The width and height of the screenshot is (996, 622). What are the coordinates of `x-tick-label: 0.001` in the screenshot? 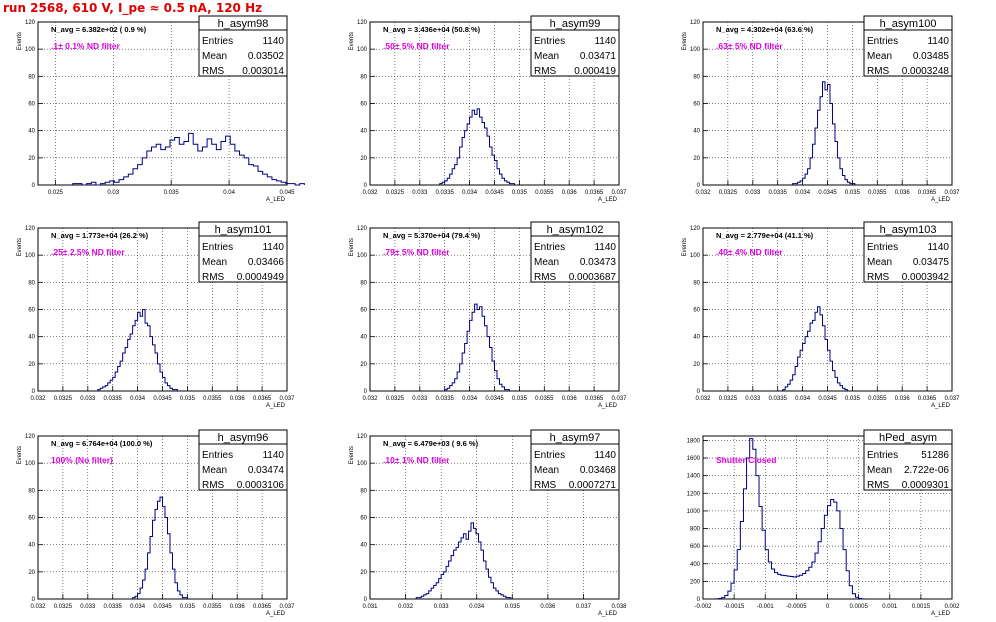 It's located at (890, 607).